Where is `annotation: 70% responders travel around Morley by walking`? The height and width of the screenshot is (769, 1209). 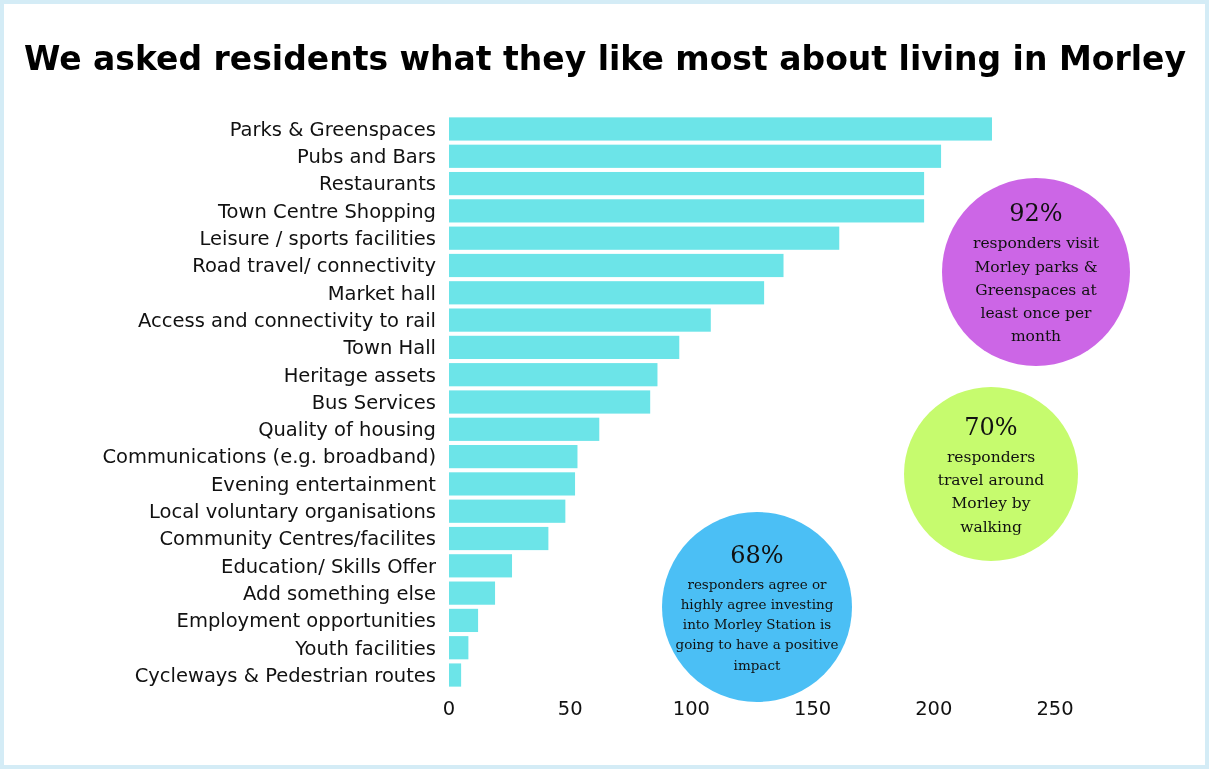
annotation: 70% responders travel around Morley by walking is located at coordinates (991, 474).